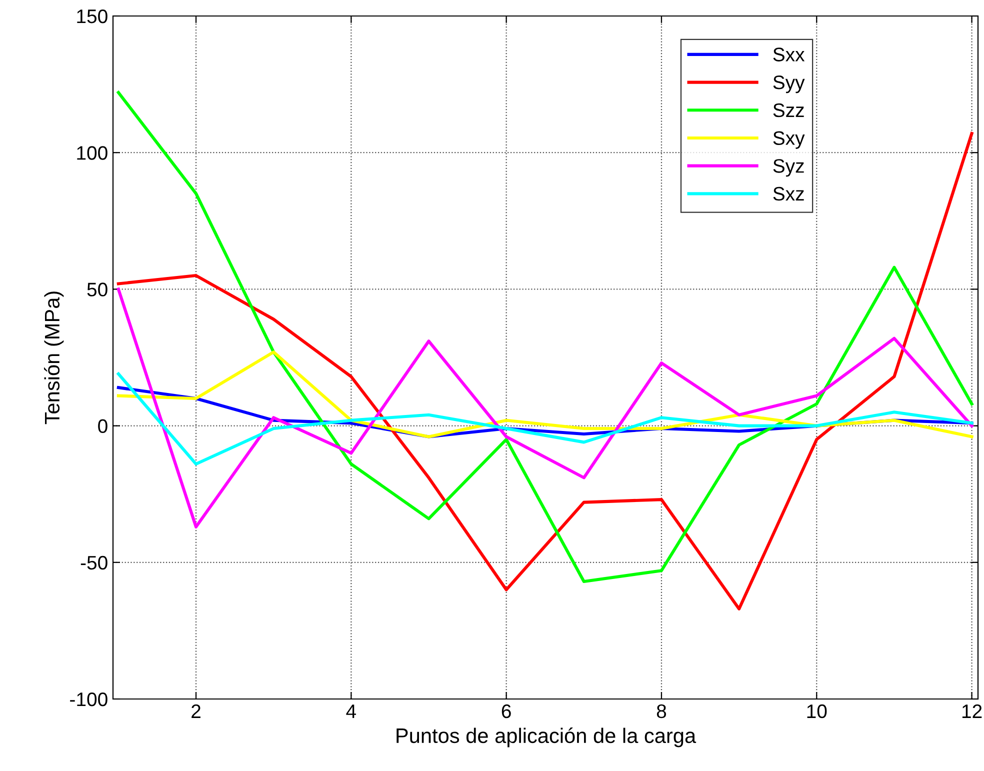 Image resolution: width=984 pixels, height=771 pixels. Describe the element at coordinates (788, 110) in the screenshot. I see `legend-label: Szz` at that location.